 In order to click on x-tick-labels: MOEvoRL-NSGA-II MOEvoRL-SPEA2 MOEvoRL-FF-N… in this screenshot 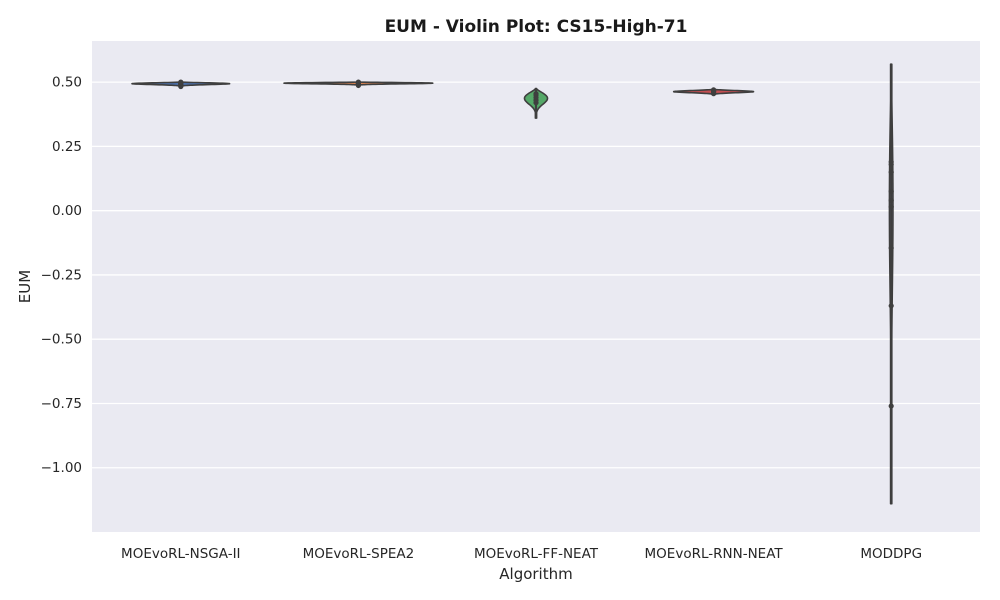, I will do `click(521, 554)`.